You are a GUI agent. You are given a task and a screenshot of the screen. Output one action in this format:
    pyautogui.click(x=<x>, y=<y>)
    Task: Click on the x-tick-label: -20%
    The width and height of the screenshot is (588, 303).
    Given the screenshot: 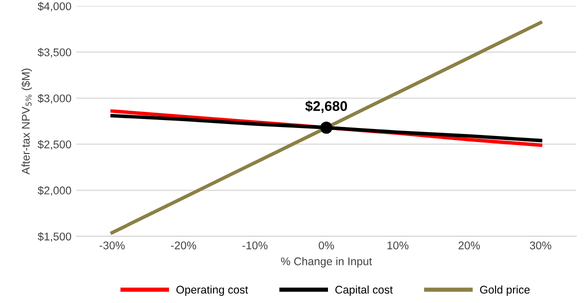 What is the action you would take?
    pyautogui.click(x=183, y=245)
    